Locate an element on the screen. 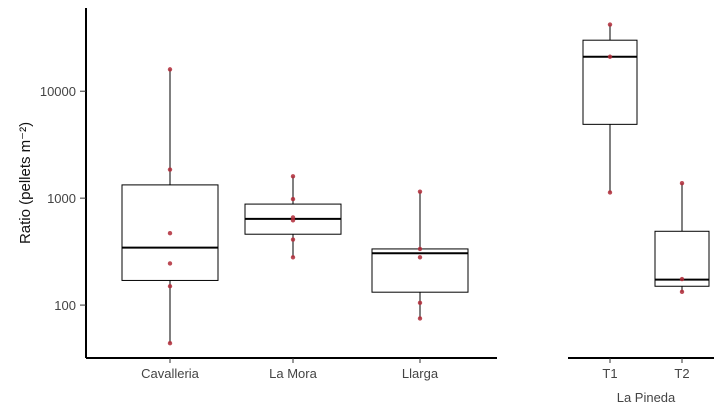  x-tick-label: Llarga is located at coordinates (420, 373).